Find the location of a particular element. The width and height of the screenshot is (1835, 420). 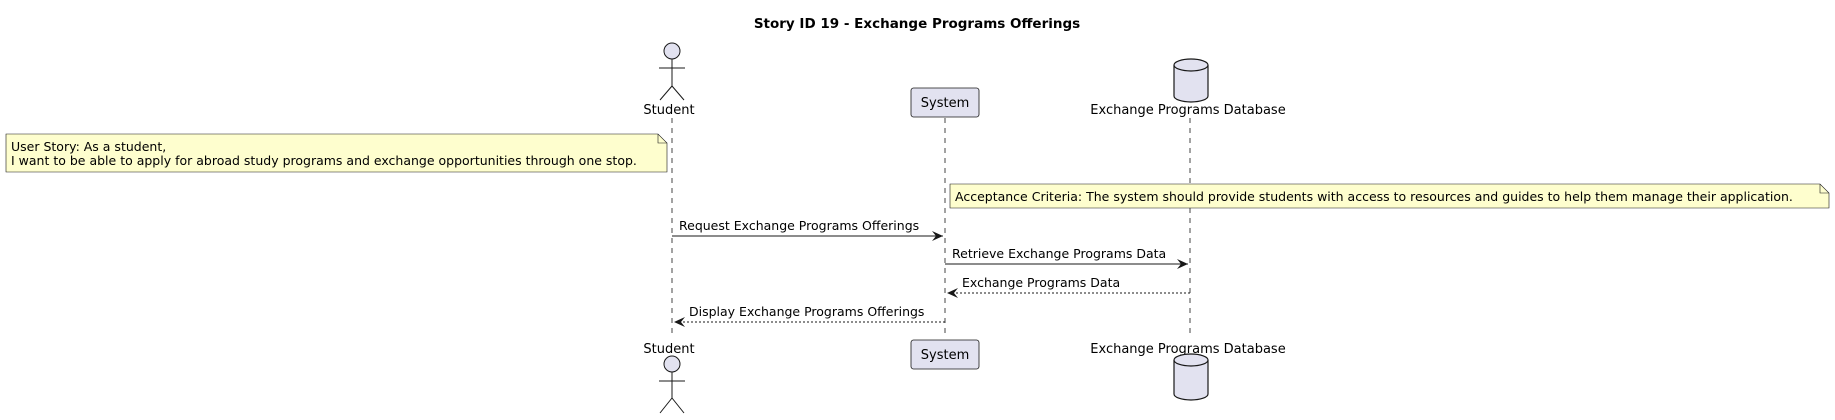

message-label: Retrieve Exchange Programs Data is located at coordinates (1059, 253).